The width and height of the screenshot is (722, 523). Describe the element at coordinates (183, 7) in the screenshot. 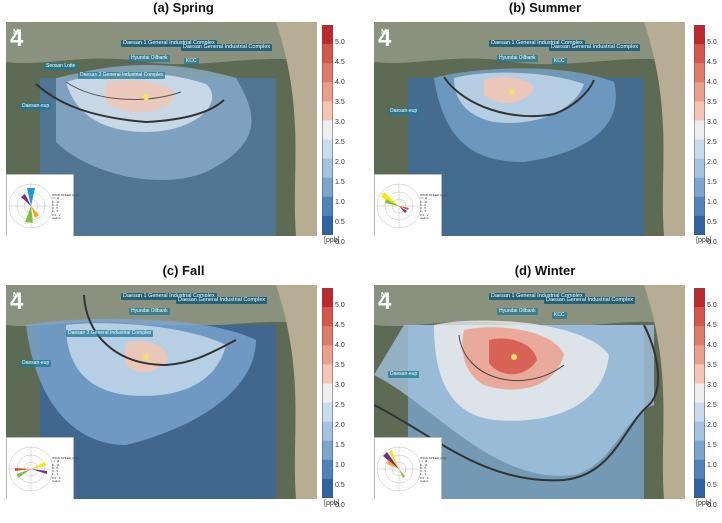

I see `panel-title: (a) Spring` at that location.